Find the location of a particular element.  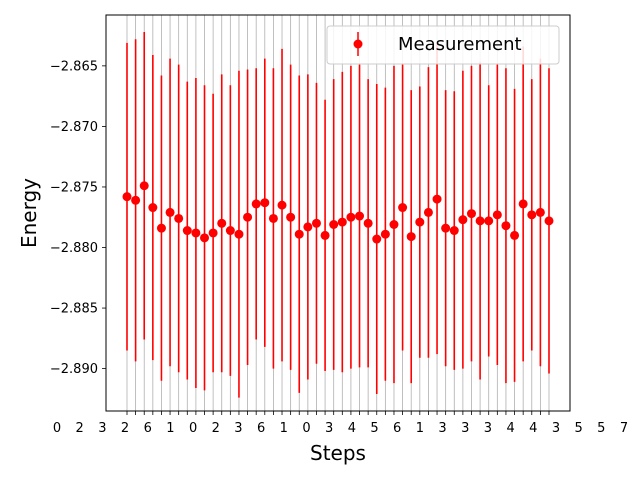

legend-box is located at coordinates (443, 45).